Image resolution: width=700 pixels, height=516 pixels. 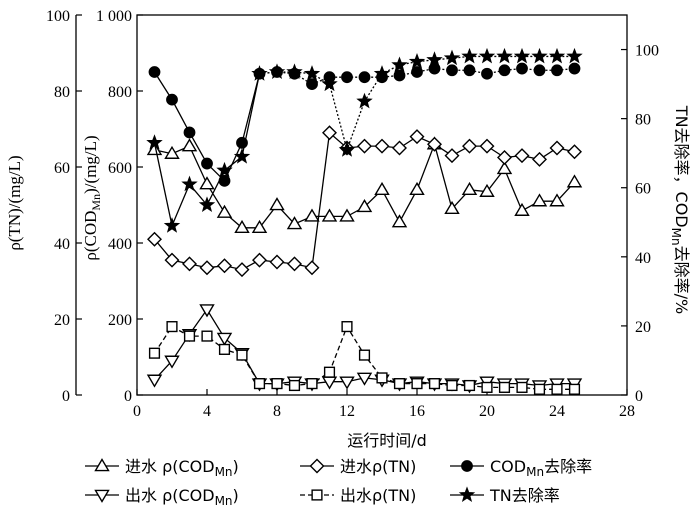 I want to click on x-tick-label: 4, so click(x=207, y=411).